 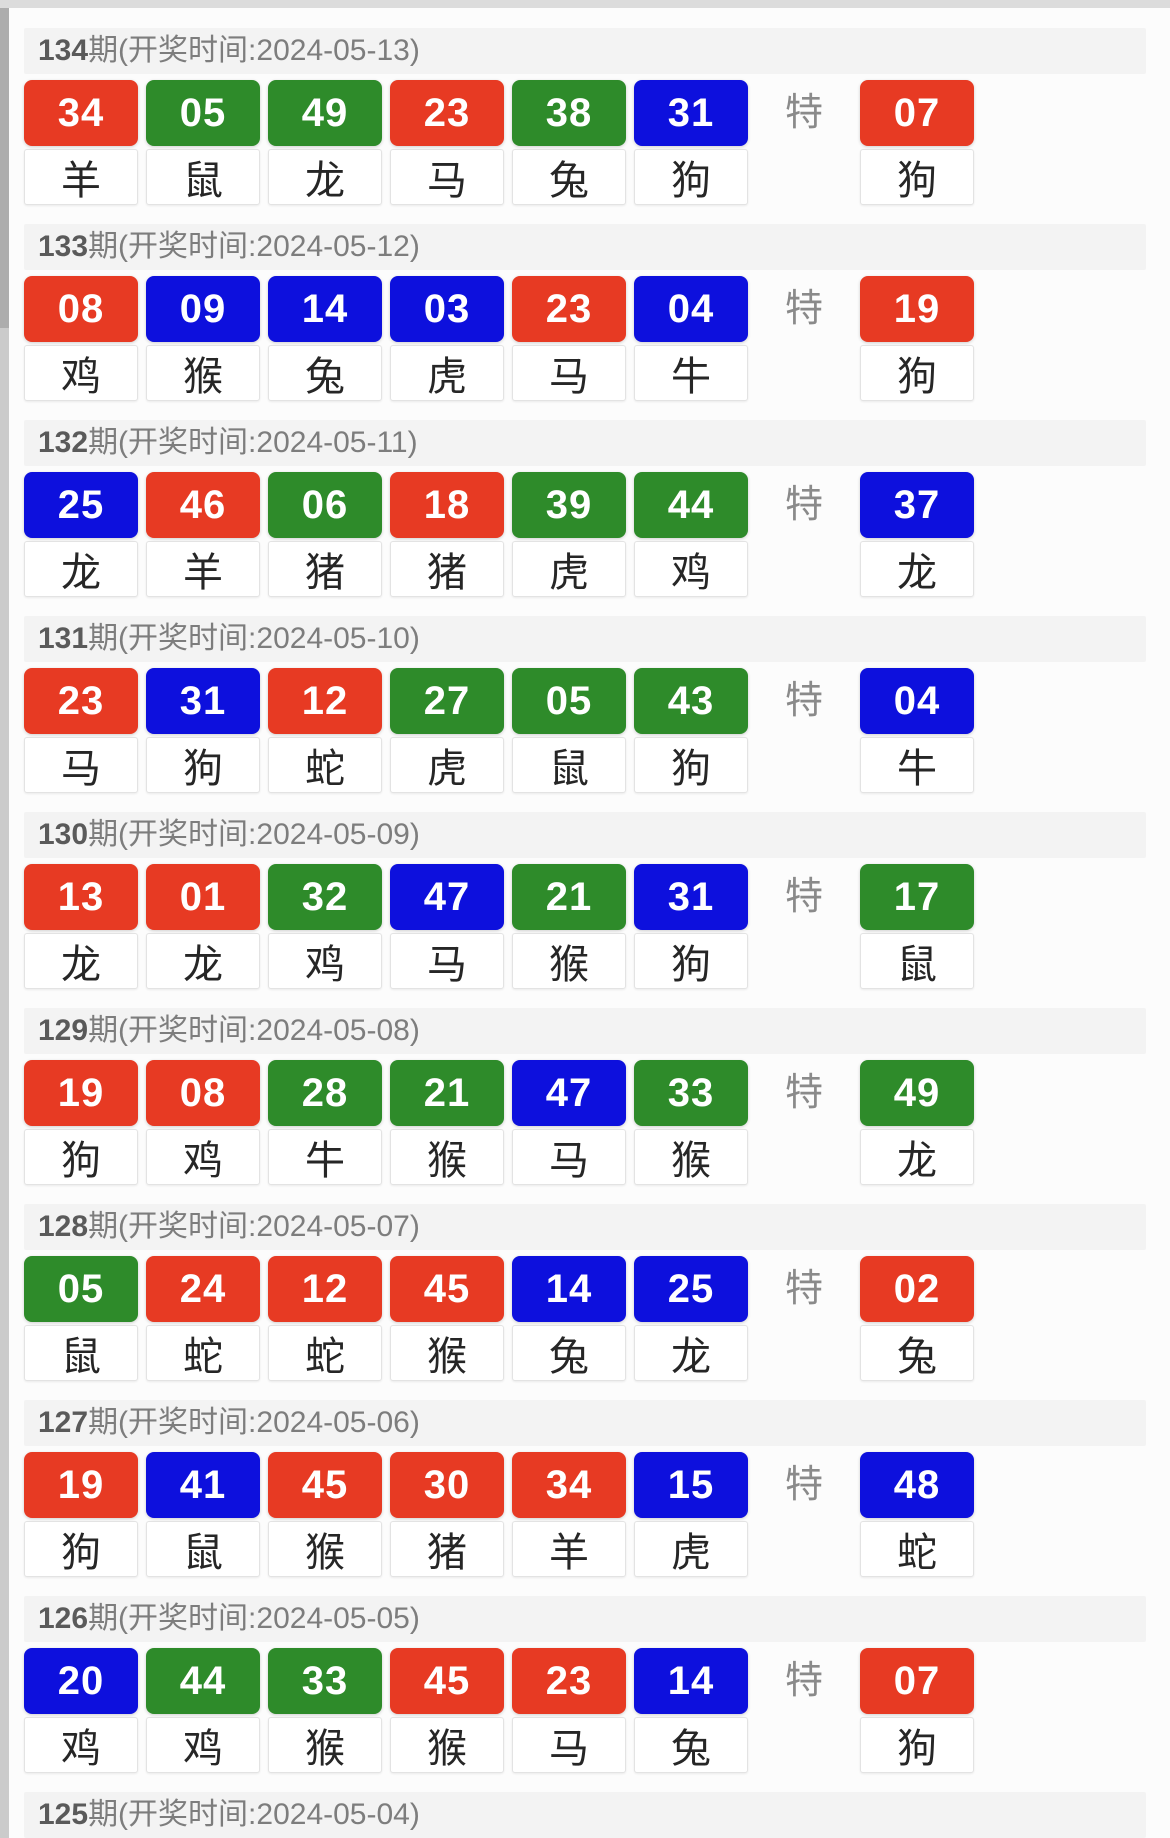 I want to click on ball-number: 04, so click(x=917, y=701).